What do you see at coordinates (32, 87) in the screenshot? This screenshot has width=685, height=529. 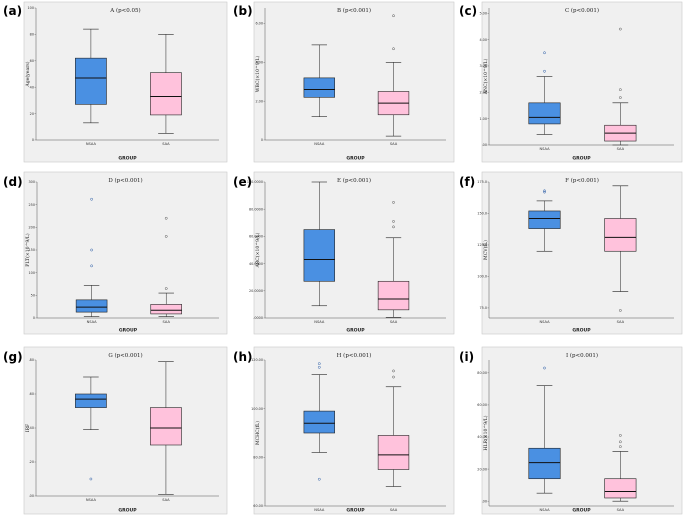 I see `y-tick-label: 40` at bounding box center [32, 87].